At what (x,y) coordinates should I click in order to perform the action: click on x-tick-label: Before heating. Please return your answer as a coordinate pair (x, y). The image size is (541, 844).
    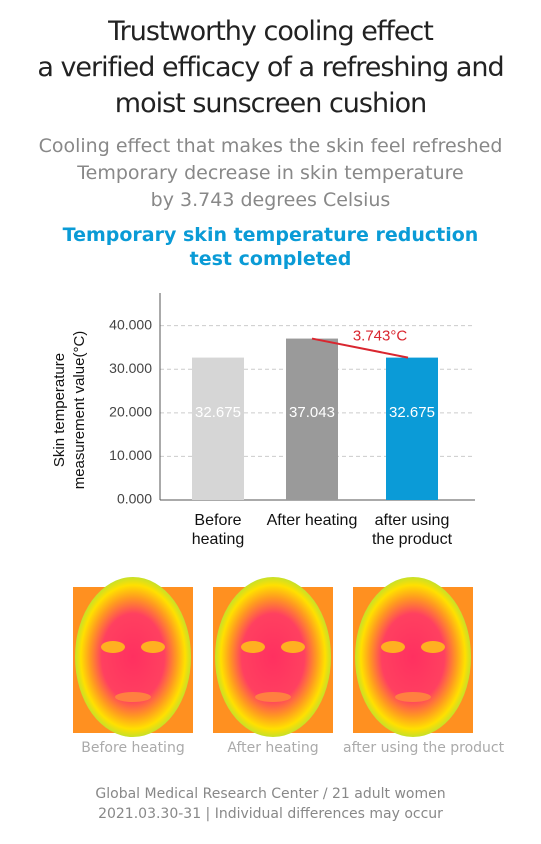
    Looking at the image, I should click on (218, 530).